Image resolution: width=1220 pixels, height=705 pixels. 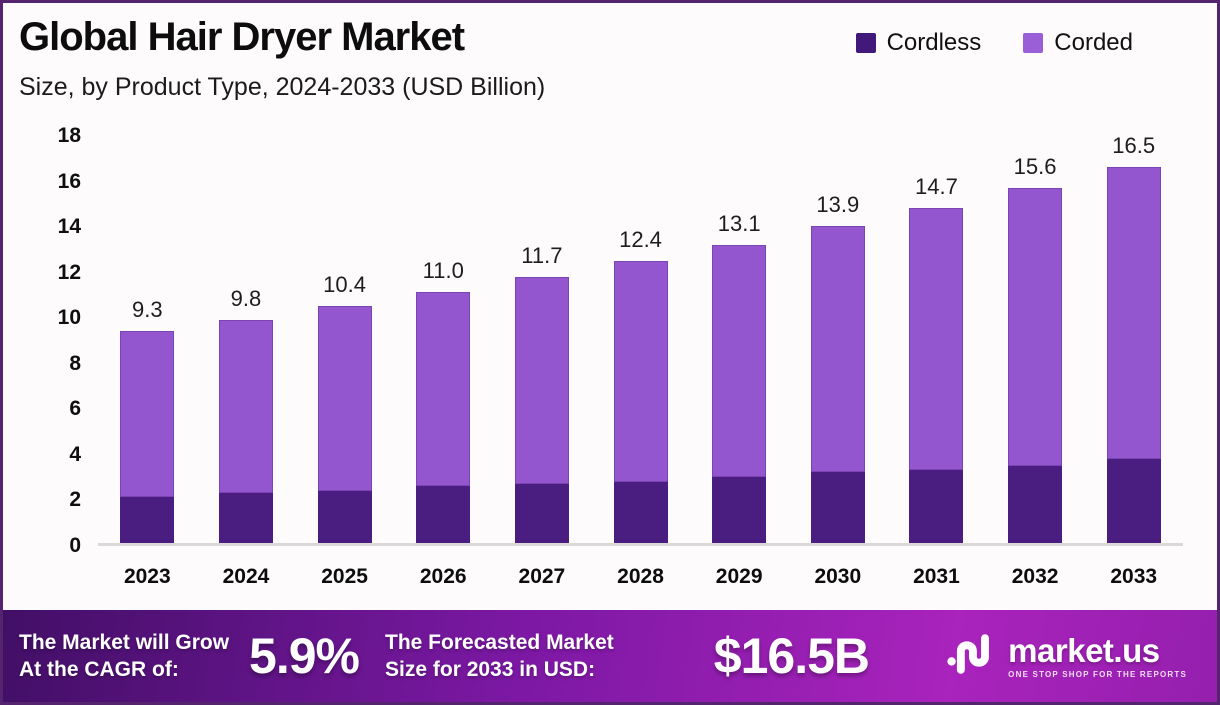 What do you see at coordinates (1035, 166) in the screenshot?
I see `bar-total-label: 15.6` at bounding box center [1035, 166].